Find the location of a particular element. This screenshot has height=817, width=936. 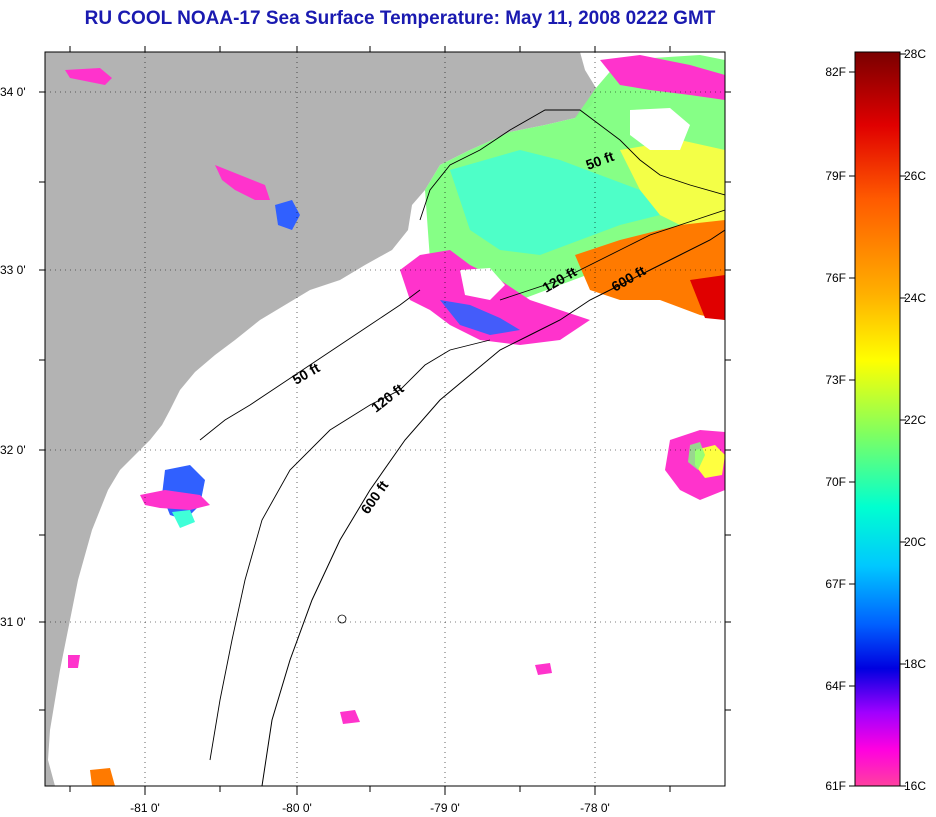

colorbar-f-67: 67F is located at coordinates (835, 584).